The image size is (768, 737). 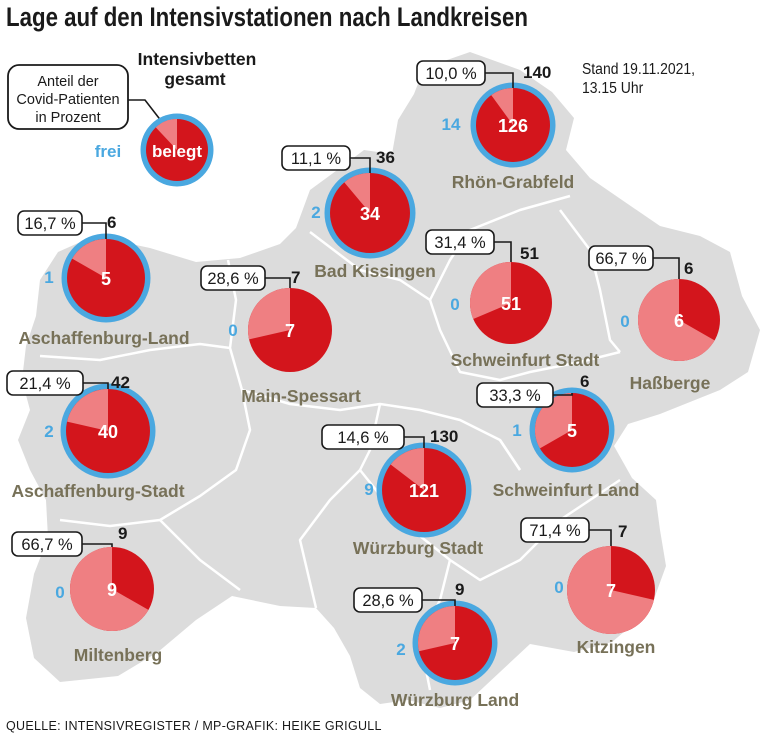 What do you see at coordinates (108, 151) in the screenshot?
I see `legend-free-label: frei` at bounding box center [108, 151].